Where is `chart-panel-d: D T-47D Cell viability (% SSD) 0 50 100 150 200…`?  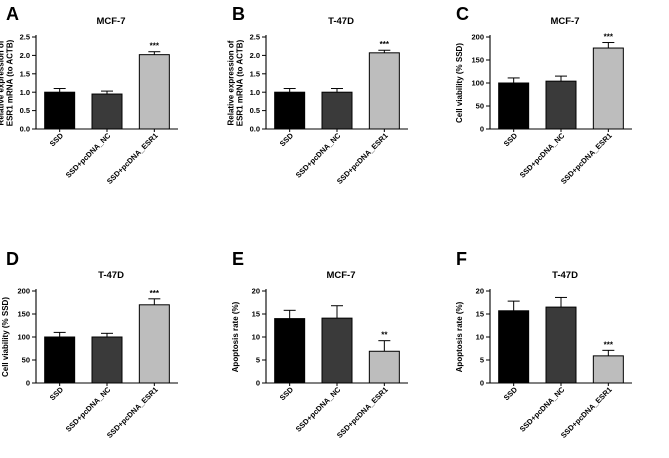
chart-panel-d: D T-47D Cell viability (% SSD) 0 50 100 150 200… is located at coordinates (89, 344).